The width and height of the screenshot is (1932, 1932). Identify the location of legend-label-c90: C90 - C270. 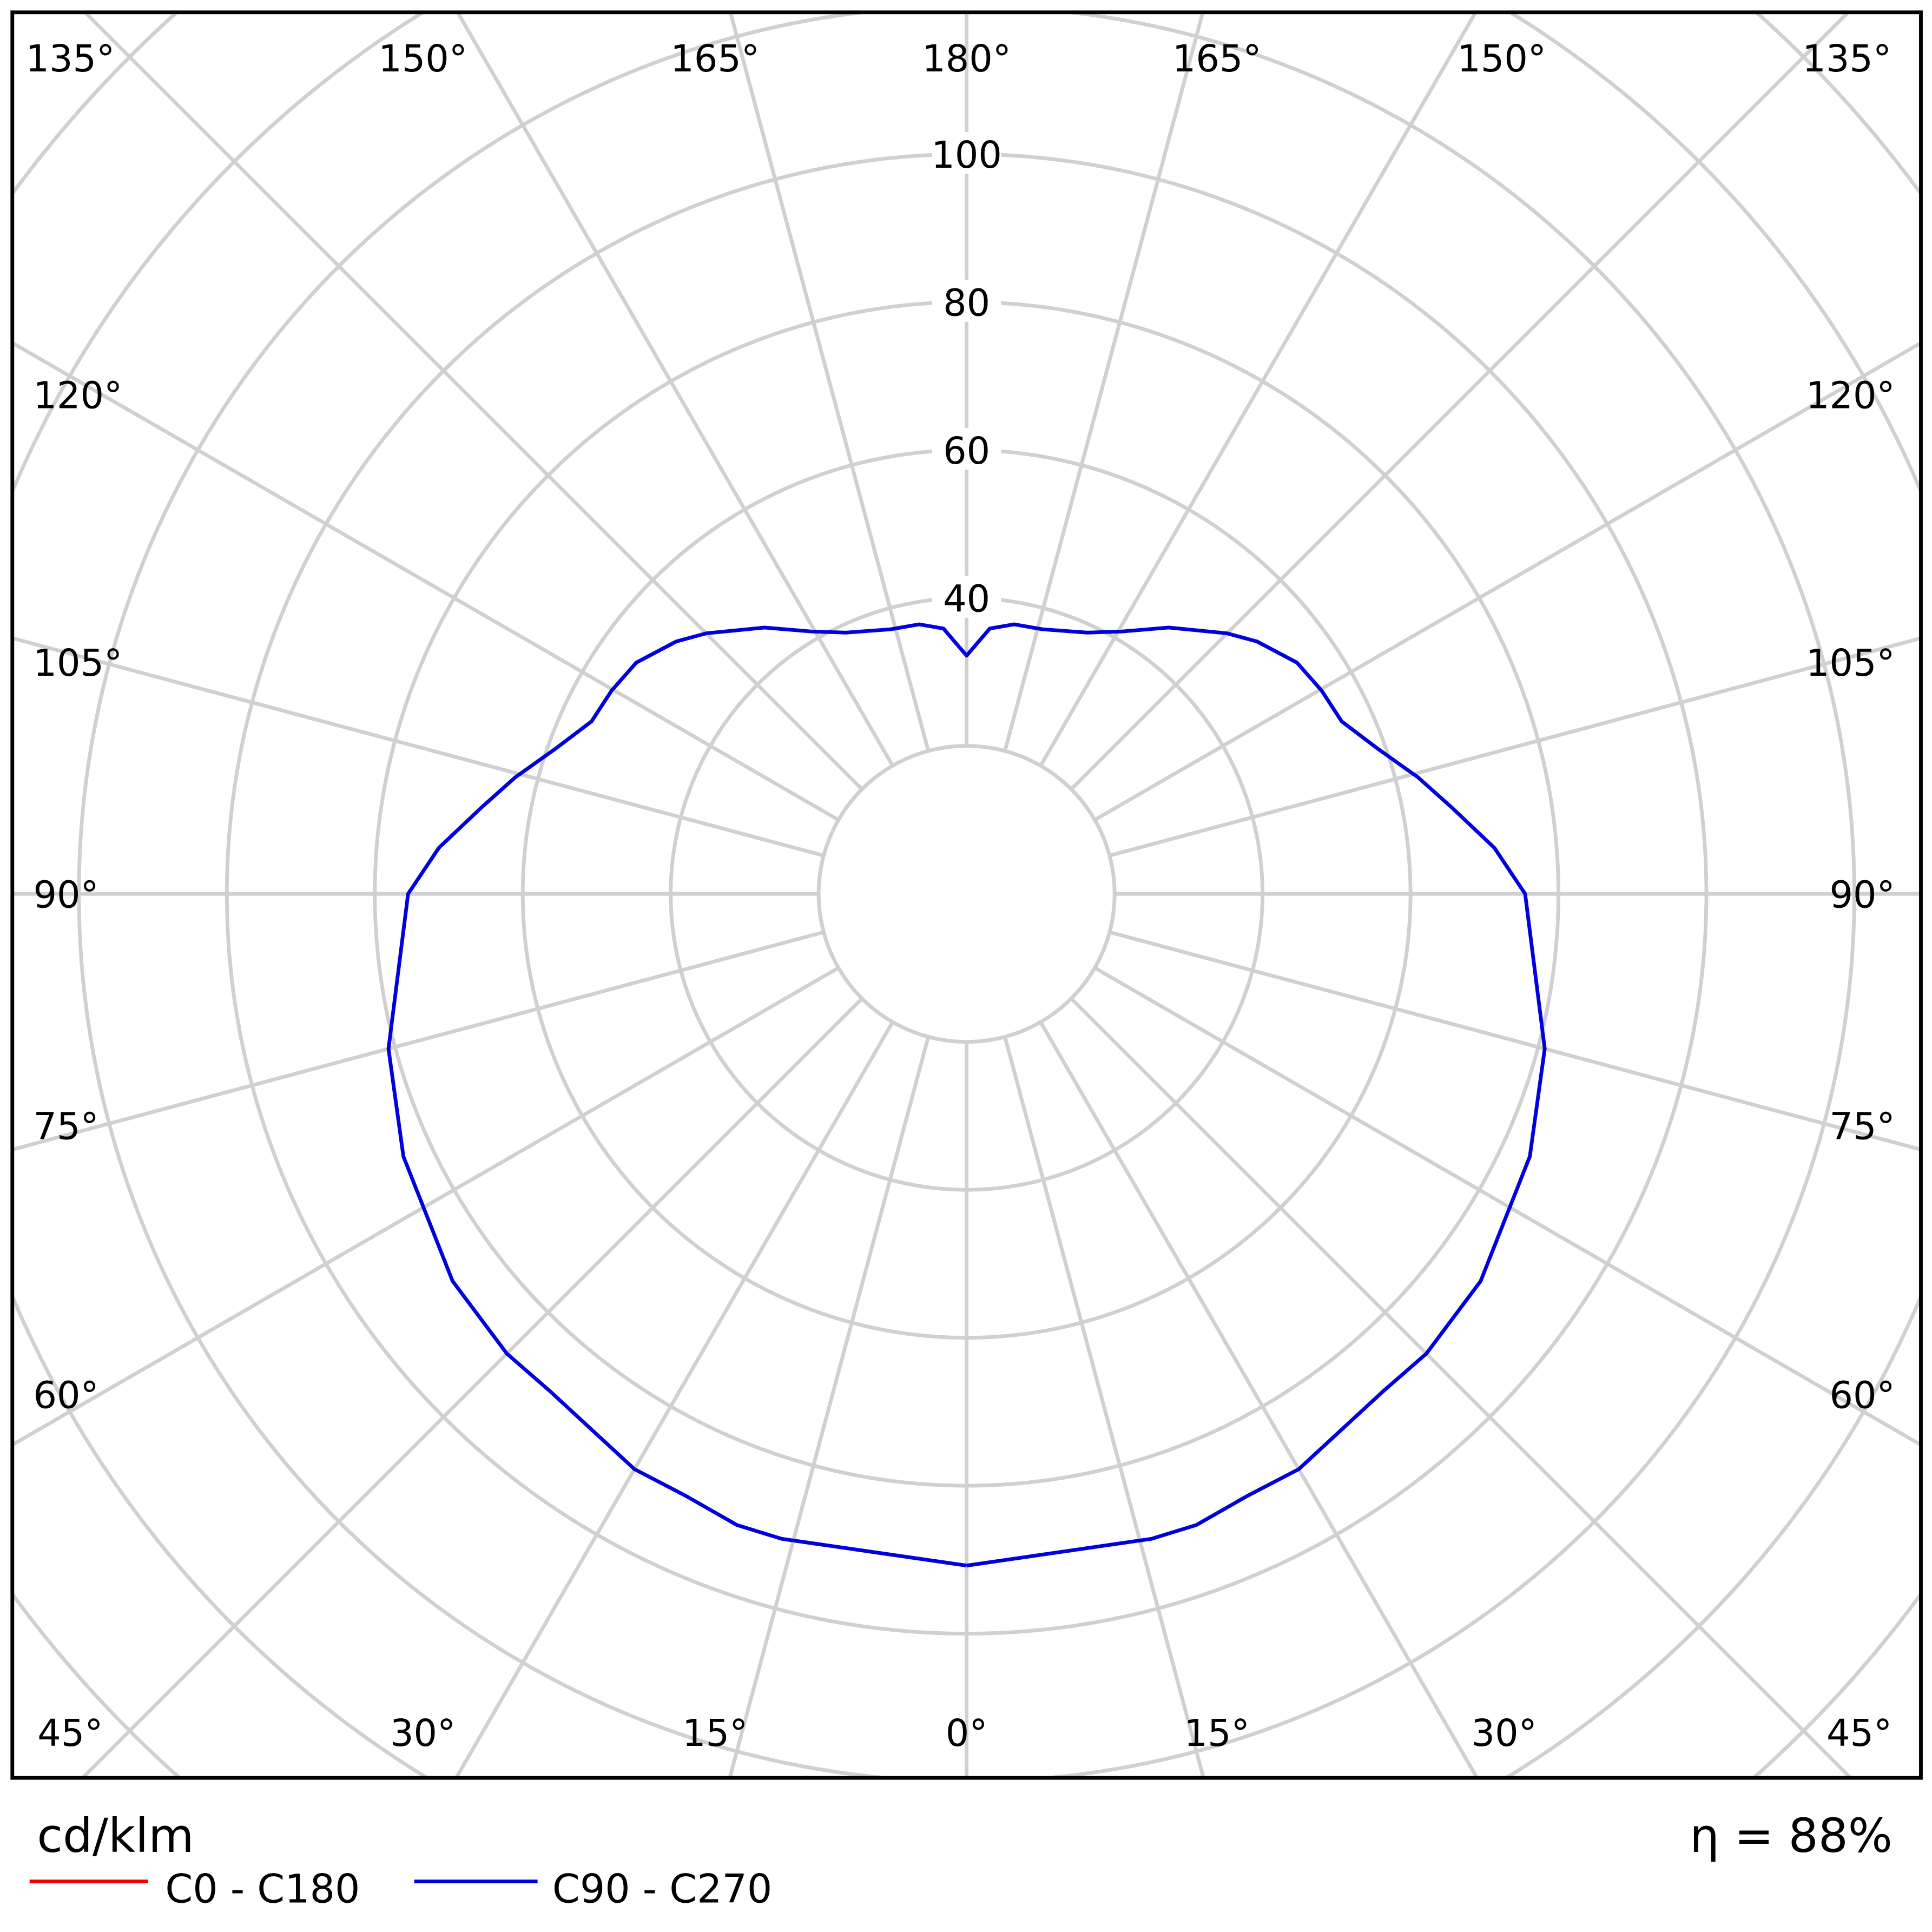
(662, 1889).